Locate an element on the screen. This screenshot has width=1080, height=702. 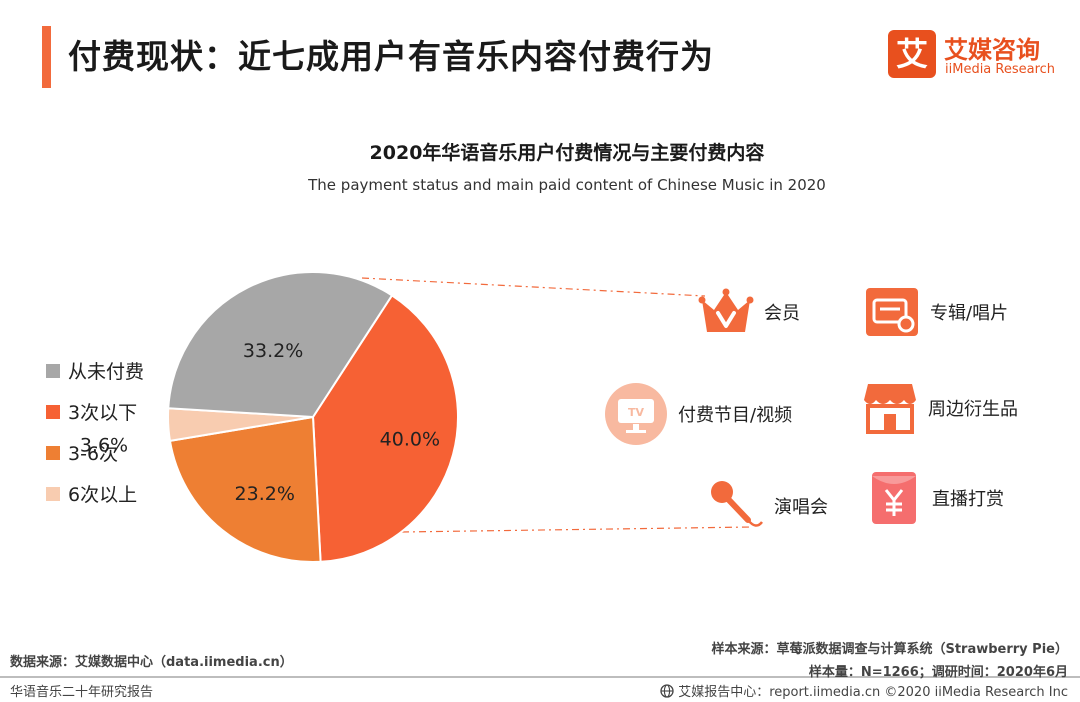
paid-content-label: 周边衍生品 is located at coordinates (973, 409).